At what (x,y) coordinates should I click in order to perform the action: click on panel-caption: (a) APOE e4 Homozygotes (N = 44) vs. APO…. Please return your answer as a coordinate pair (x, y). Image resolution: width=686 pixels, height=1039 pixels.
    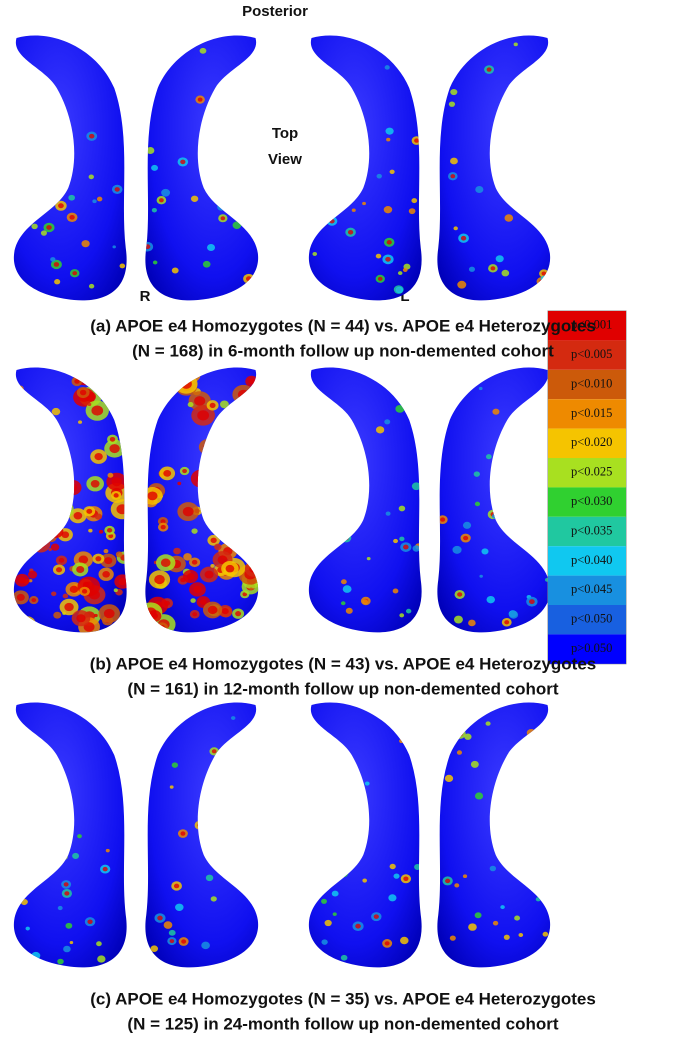
    Looking at the image, I should click on (343, 325).